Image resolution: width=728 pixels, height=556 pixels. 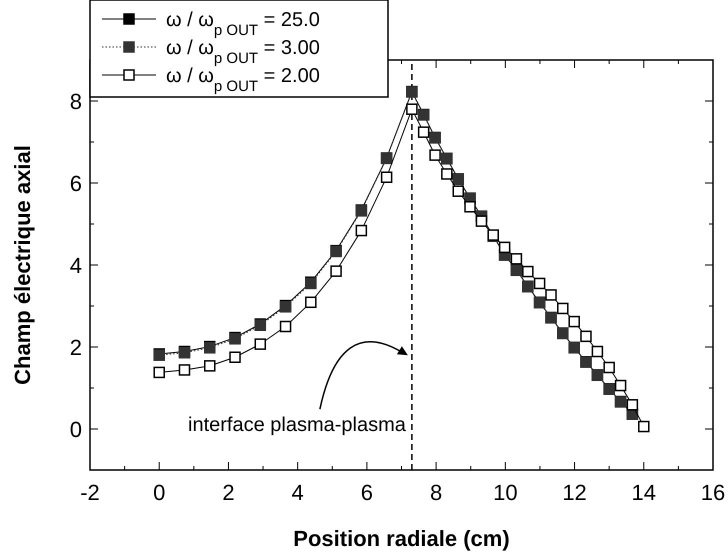 What do you see at coordinates (298, 492) in the screenshot?
I see `x-tick-label: 4` at bounding box center [298, 492].